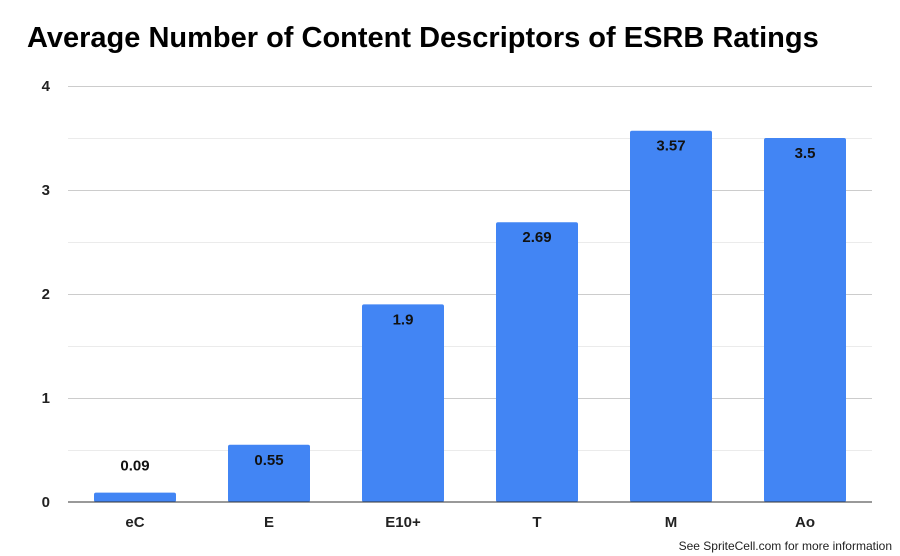 Image resolution: width=900 pixels, height=556 pixels. Describe the element at coordinates (134, 522) in the screenshot. I see `x-tick-label: eC` at that location.